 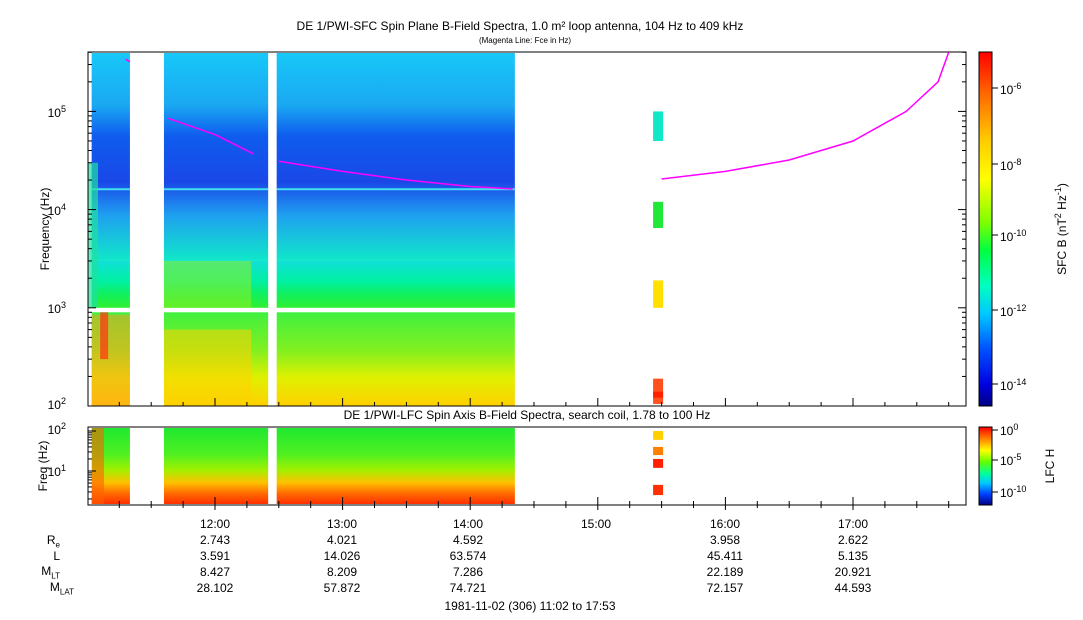 What do you see at coordinates (468, 556) in the screenshot?
I see `ephemeris-value: 63.574` at bounding box center [468, 556].